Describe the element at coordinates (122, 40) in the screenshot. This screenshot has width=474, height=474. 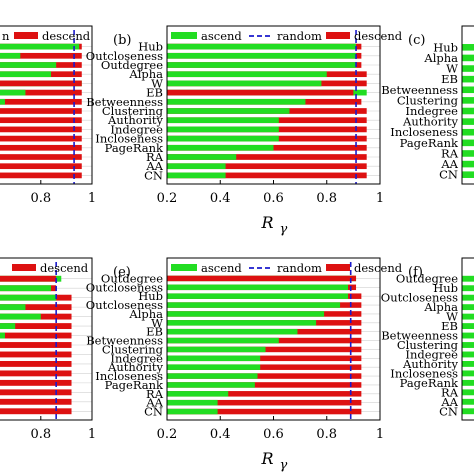
I see `panel-label: (b)` at that location.